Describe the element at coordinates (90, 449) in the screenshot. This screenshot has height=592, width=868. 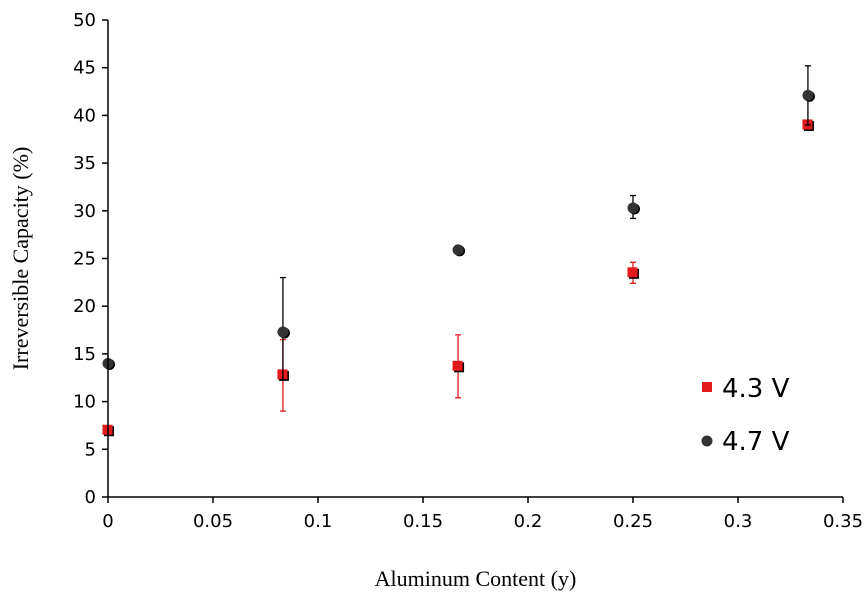
I see `y-tick-label: 5` at that location.